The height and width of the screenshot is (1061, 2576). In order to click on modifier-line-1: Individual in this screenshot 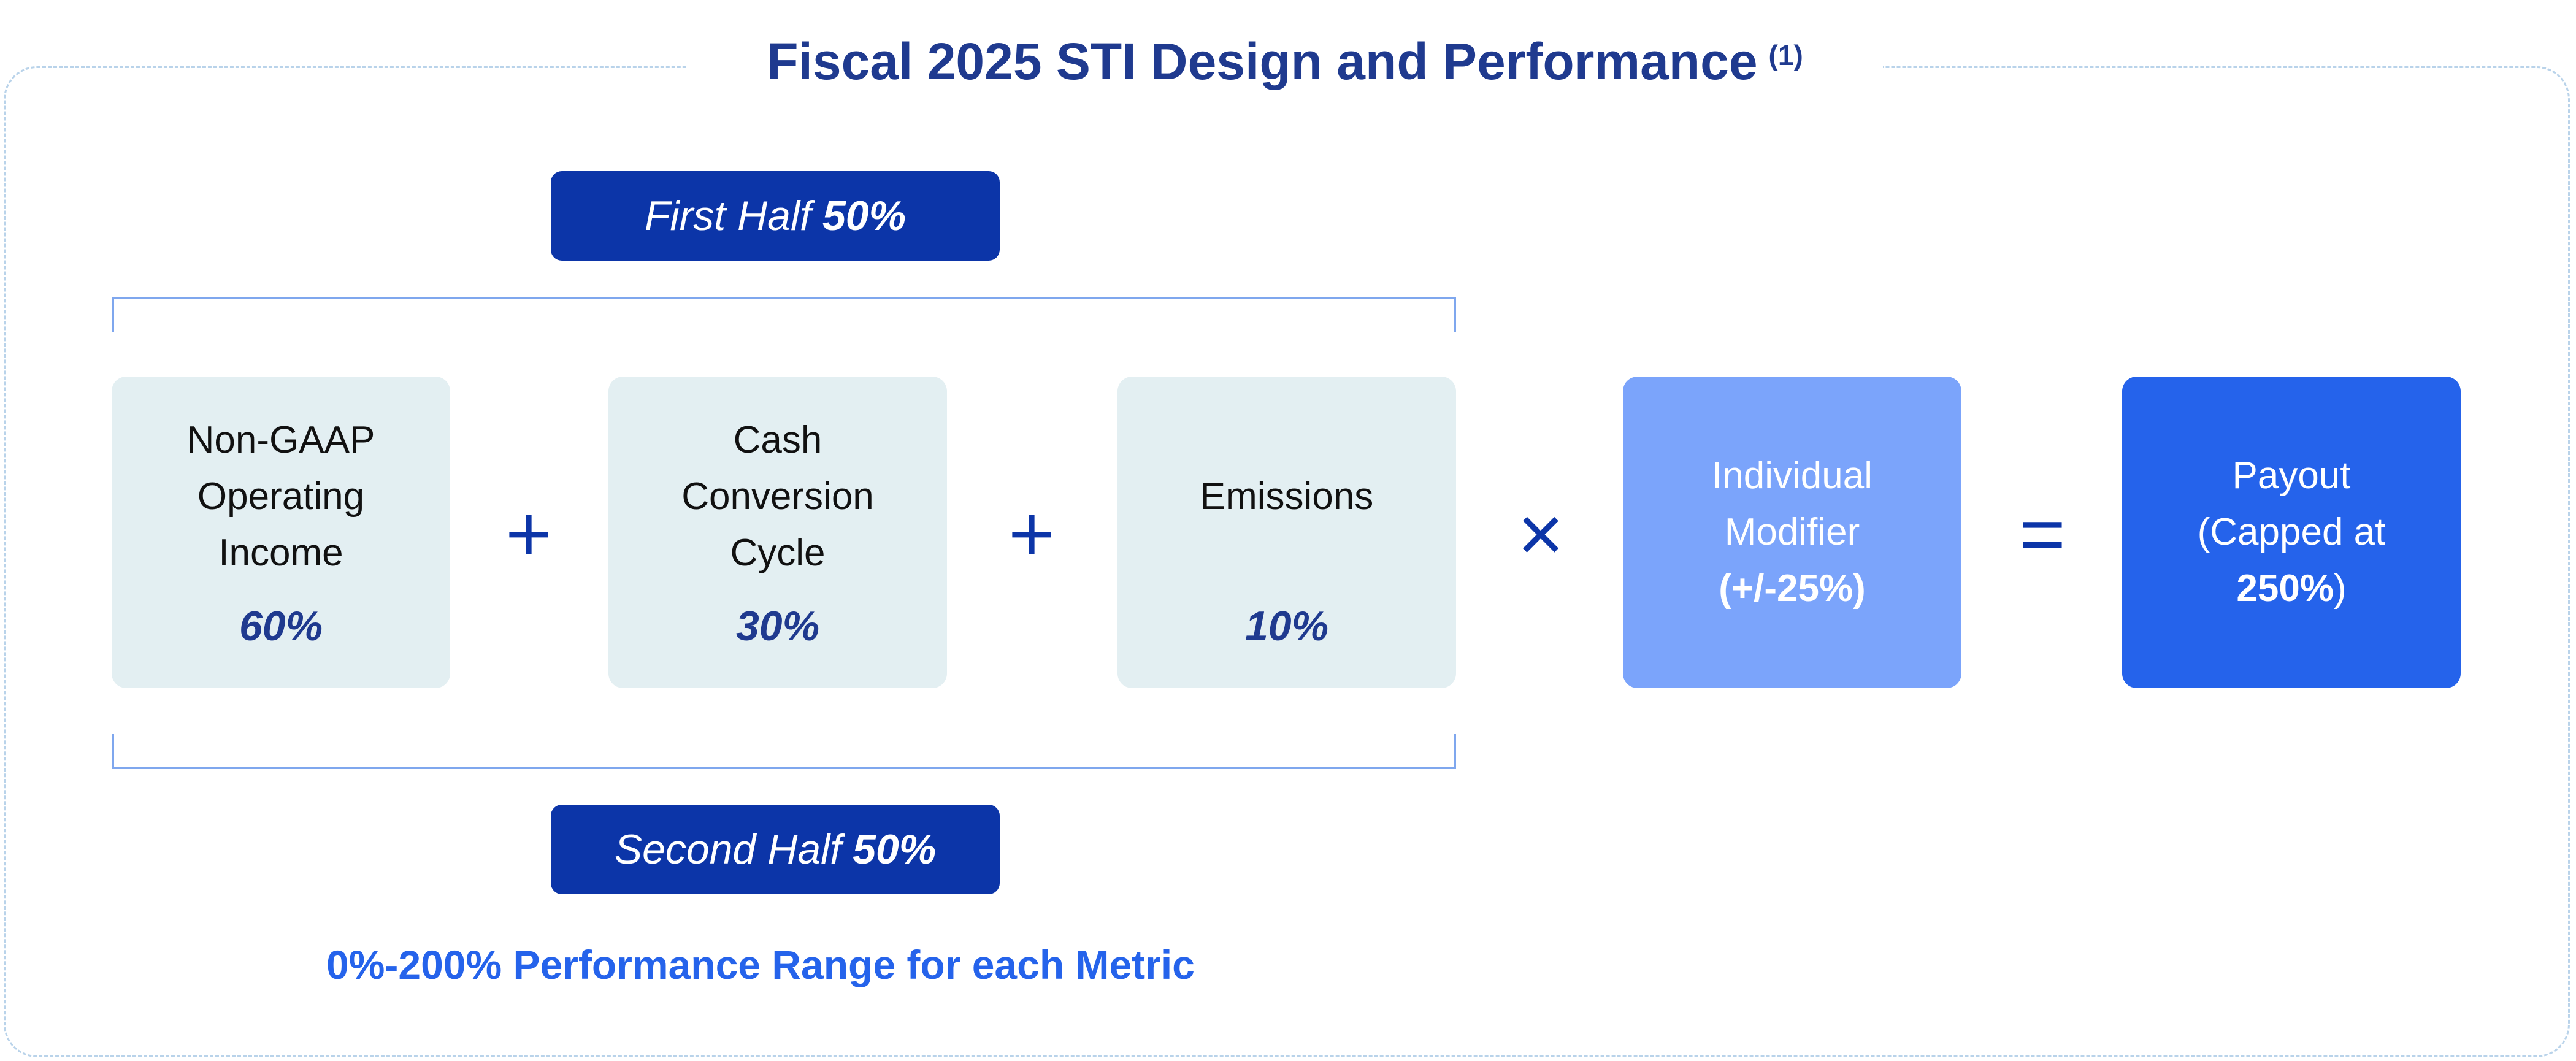, I will do `click(1792, 476)`.